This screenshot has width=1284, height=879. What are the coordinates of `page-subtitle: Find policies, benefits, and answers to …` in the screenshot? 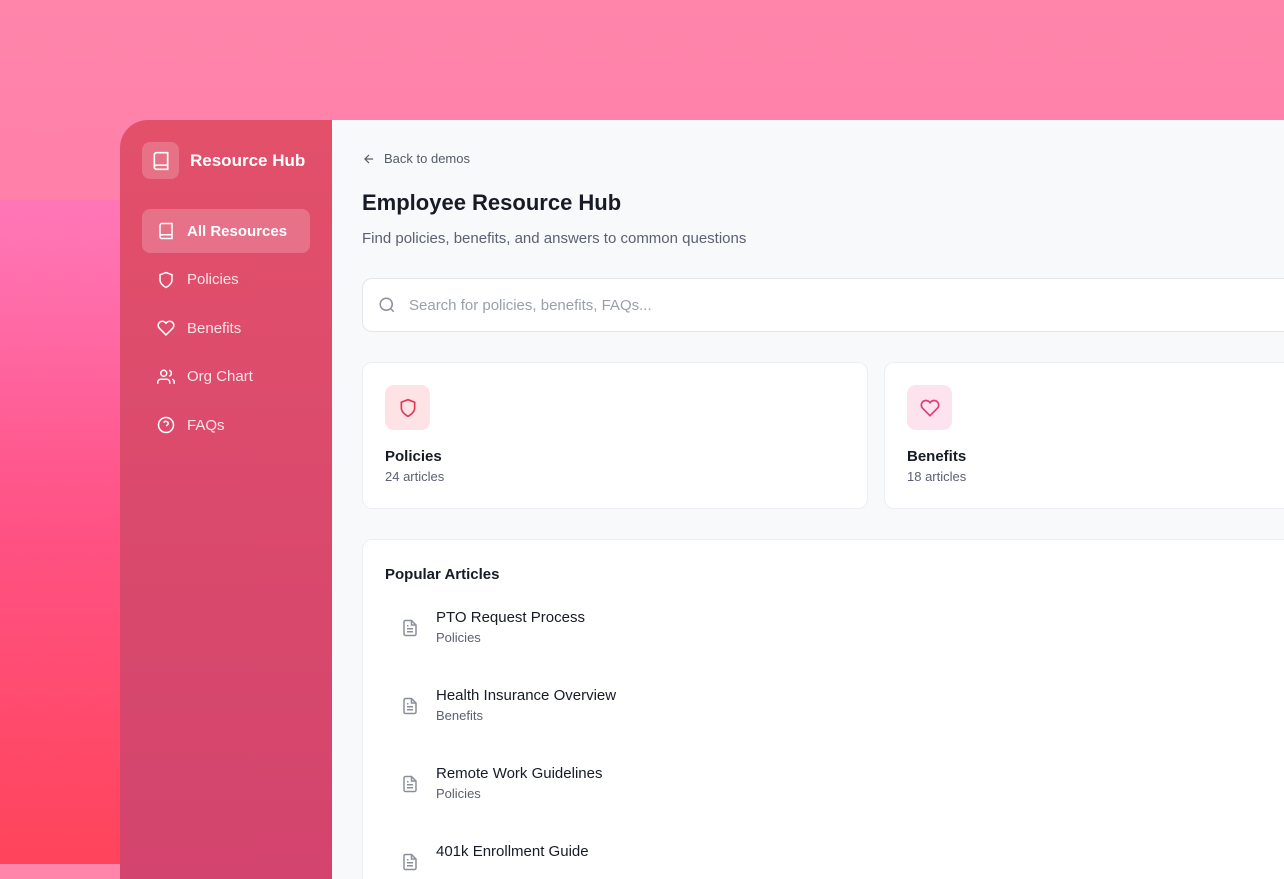 It's located at (554, 238).